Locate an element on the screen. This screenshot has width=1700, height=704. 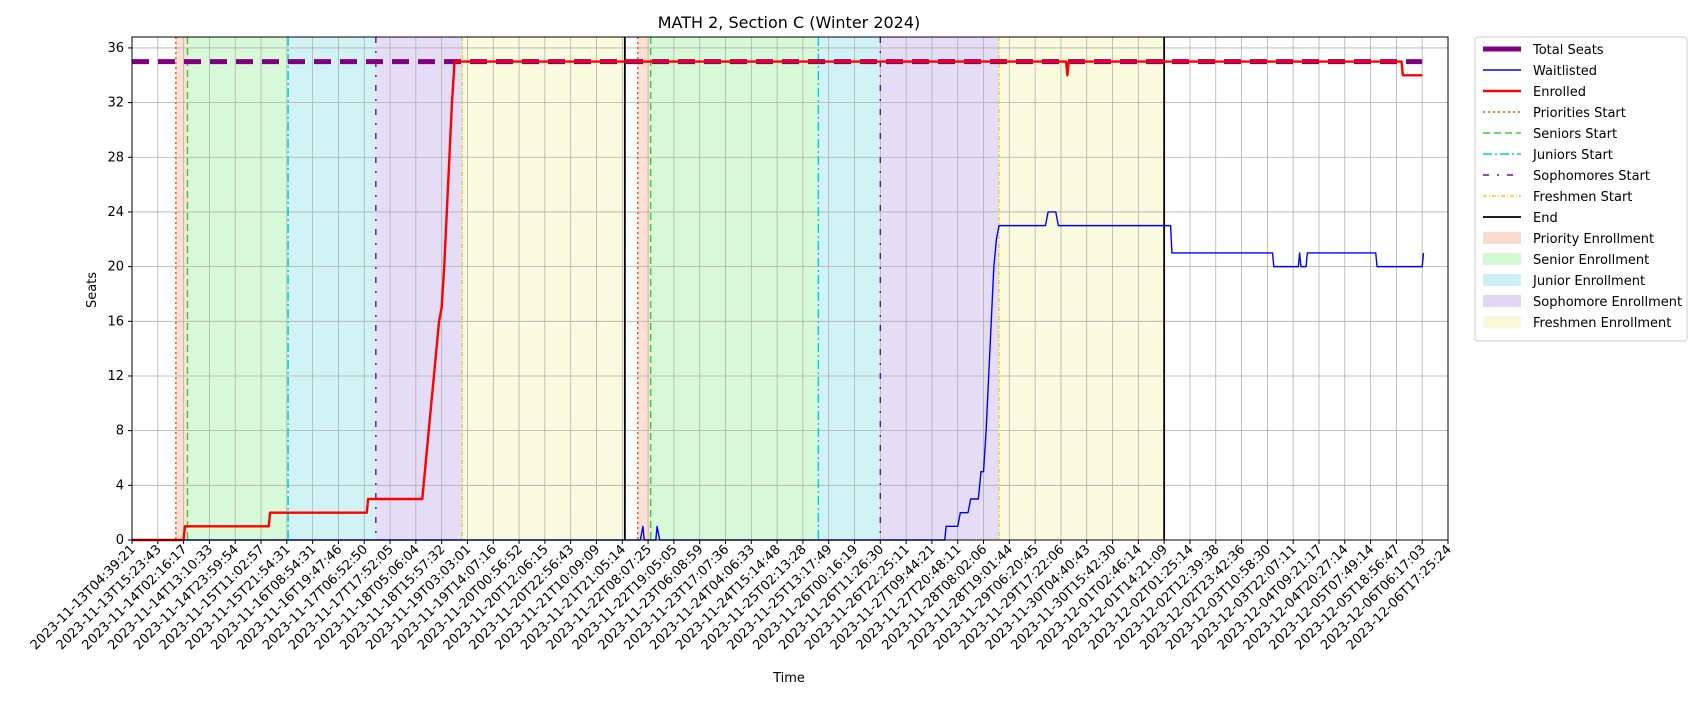
y-tick-label: 20 is located at coordinates (115, 267).